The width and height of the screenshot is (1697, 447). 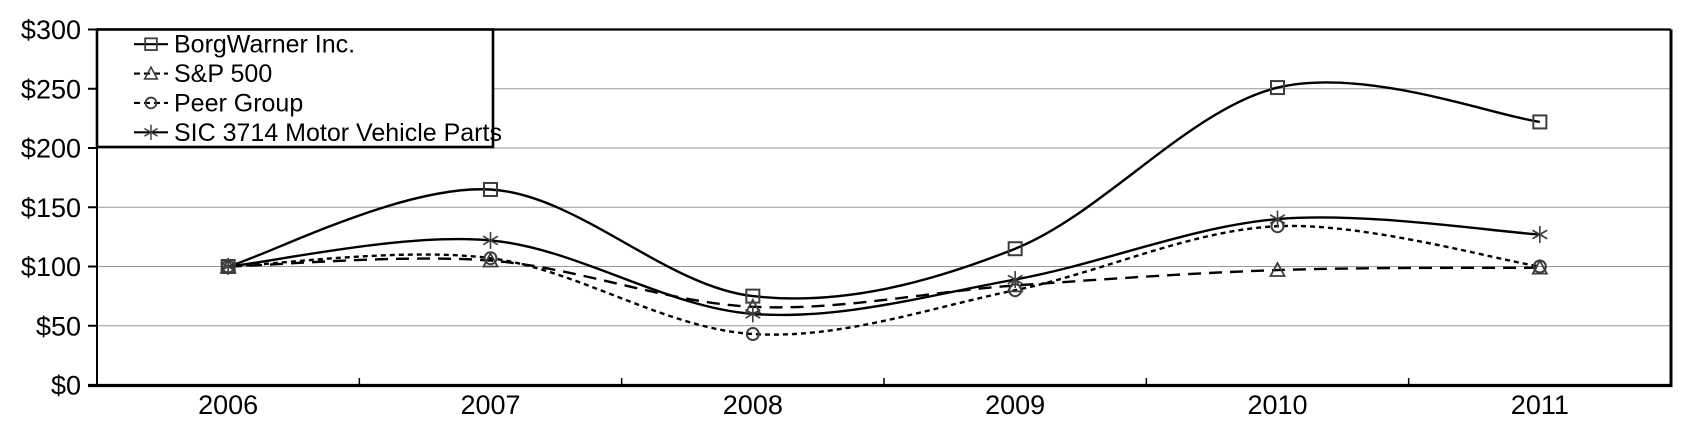 I want to click on datapoint-sic-3714-motor-vehicle-parts-2006-asterisk-marker, so click(x=228, y=266).